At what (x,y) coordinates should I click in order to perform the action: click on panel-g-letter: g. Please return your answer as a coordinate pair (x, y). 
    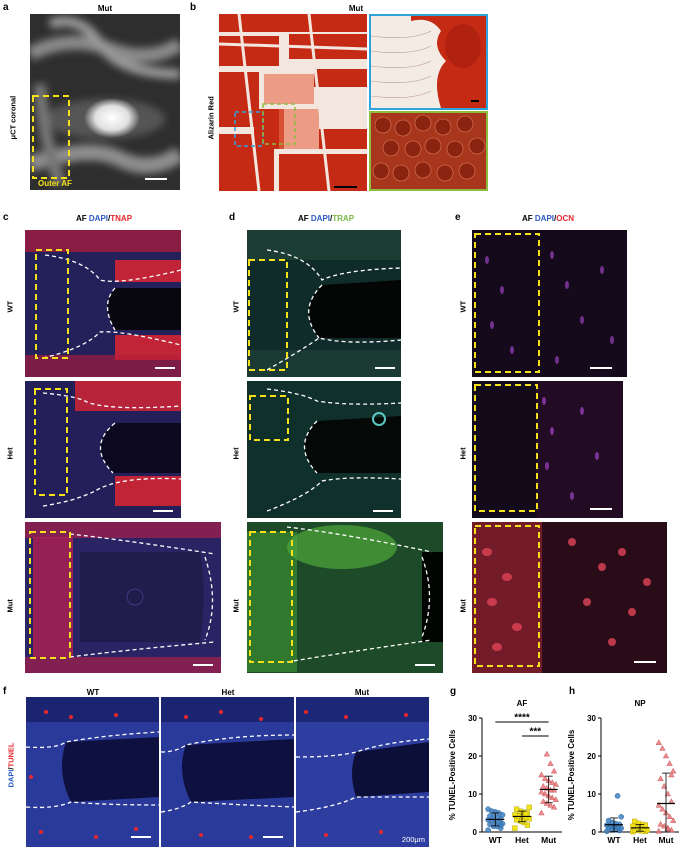
    Looking at the image, I should click on (453, 691).